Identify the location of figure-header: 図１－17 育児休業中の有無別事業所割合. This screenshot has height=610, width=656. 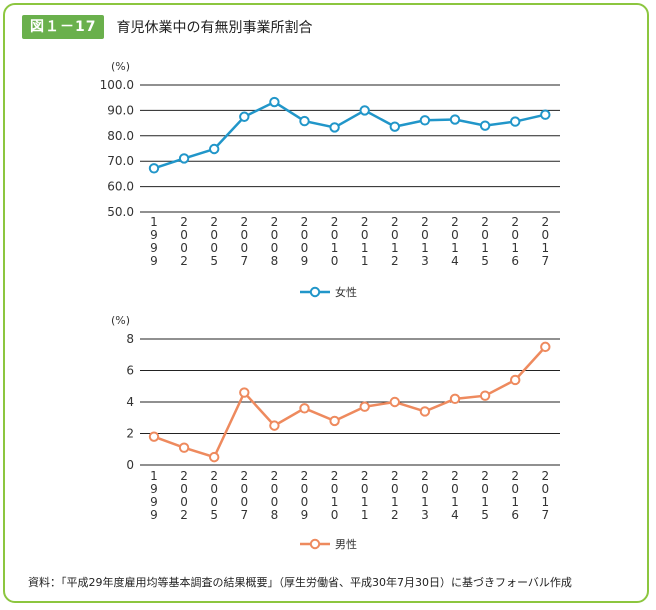
(167, 27).